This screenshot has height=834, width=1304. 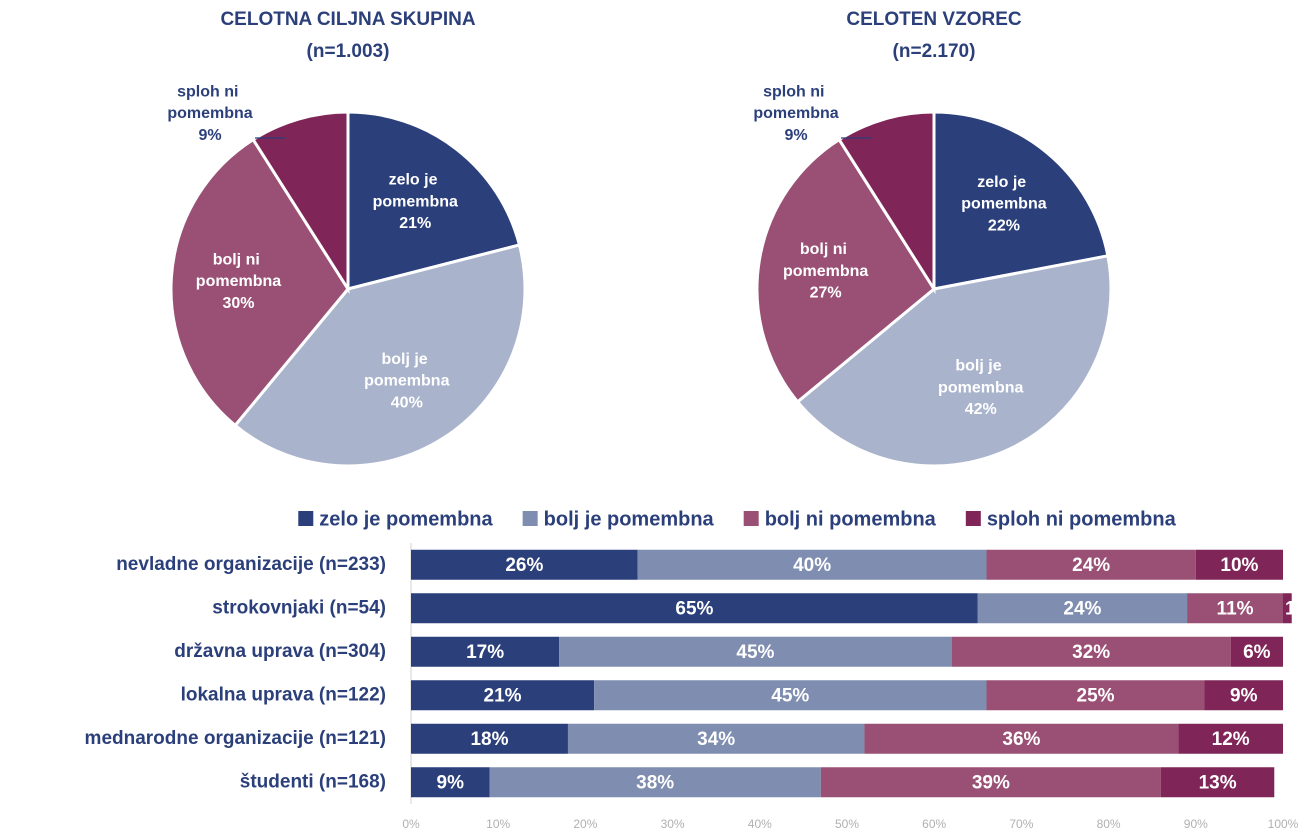 I want to click on data-label: 6%, so click(x=1257, y=652).